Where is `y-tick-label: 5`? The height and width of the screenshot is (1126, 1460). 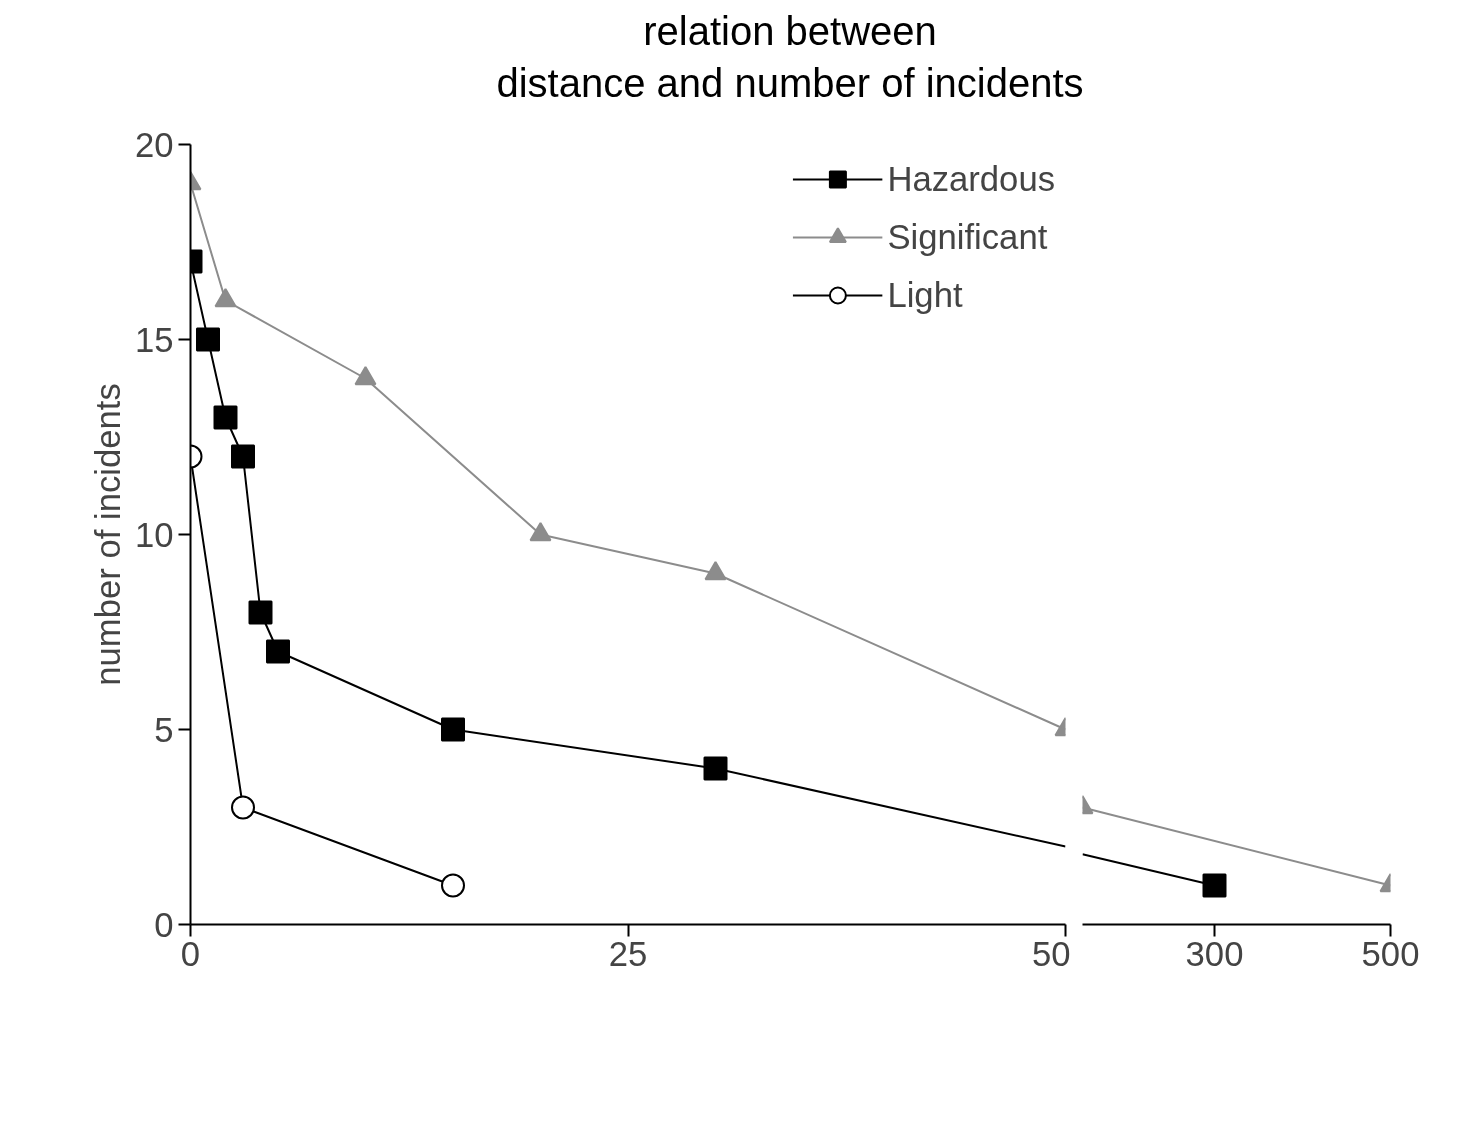 y-tick-label: 5 is located at coordinates (164, 729).